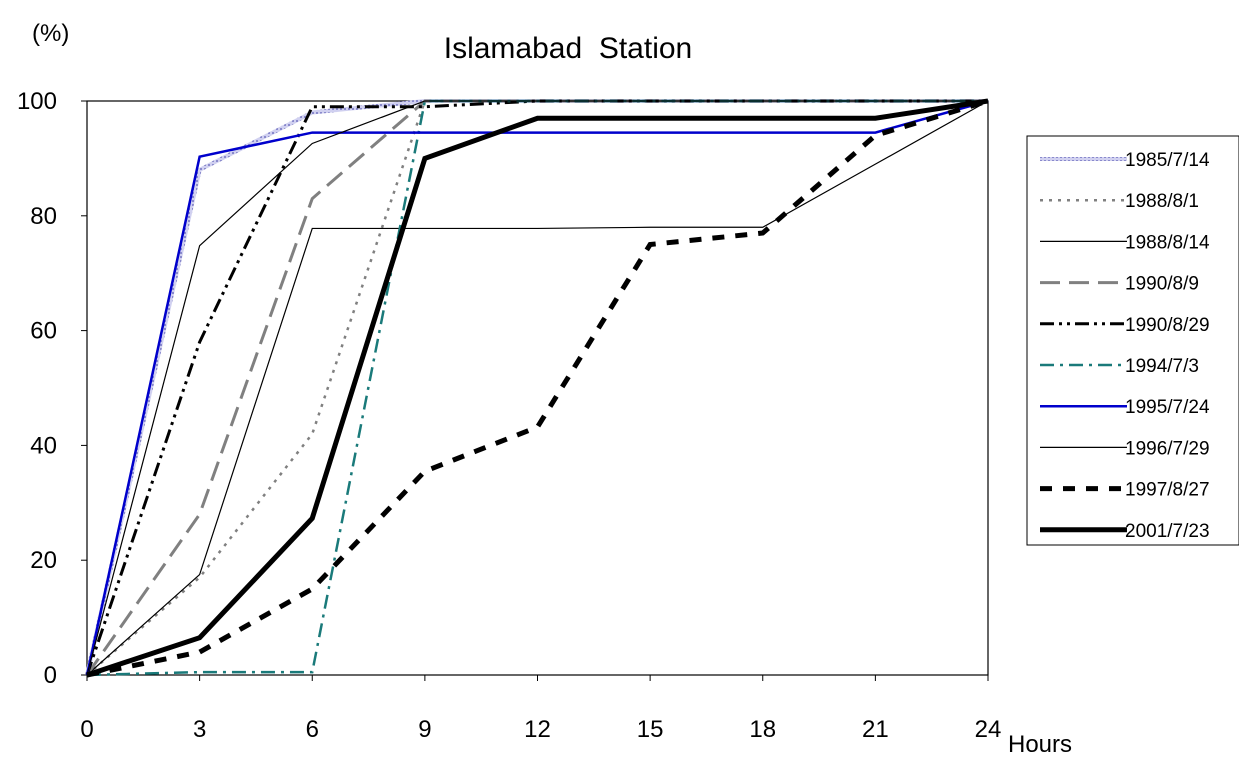  Describe the element at coordinates (988, 729) in the screenshot. I see `x-tick-label: 24` at that location.